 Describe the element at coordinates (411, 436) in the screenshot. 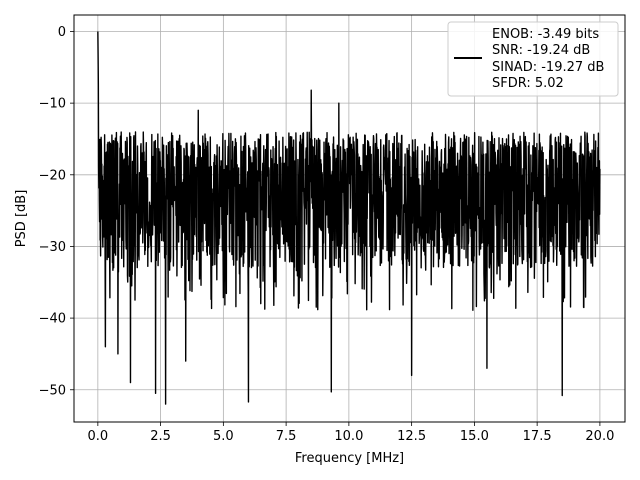

I see `x-tick-label: 12.5` at that location.